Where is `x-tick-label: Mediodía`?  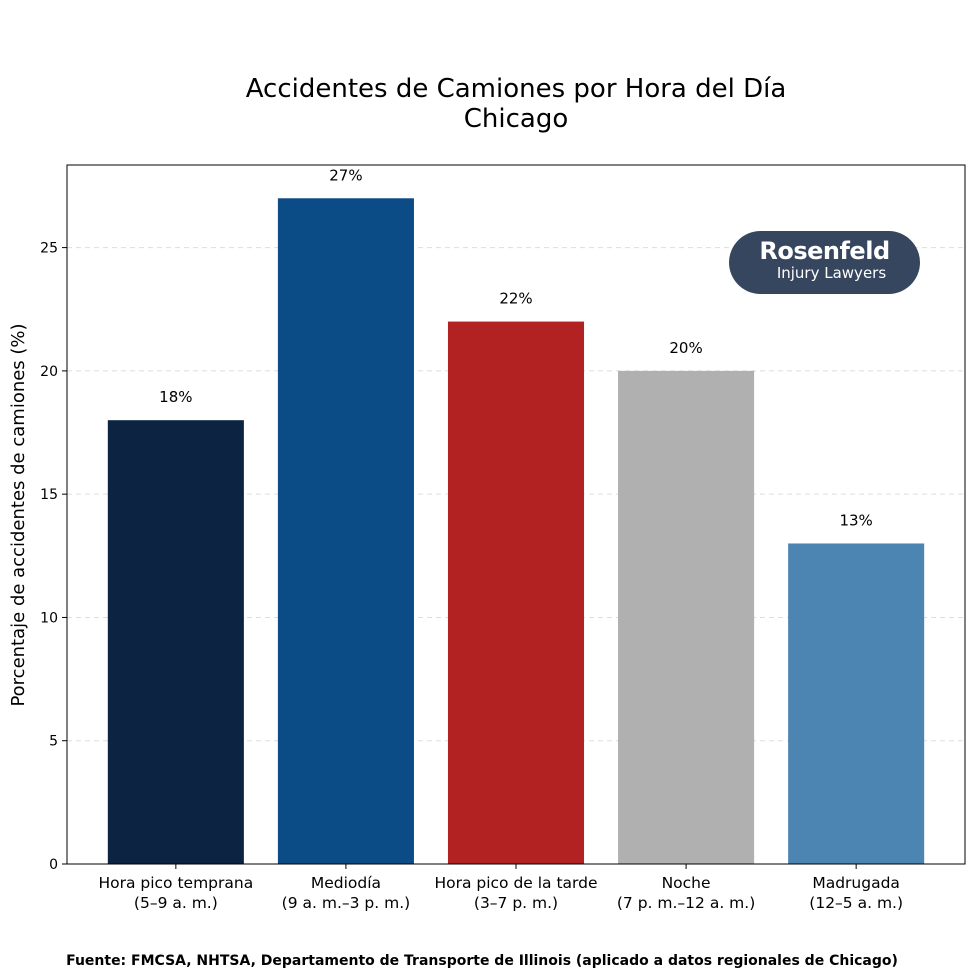
x-tick-label: Mediodía is located at coordinates (346, 883).